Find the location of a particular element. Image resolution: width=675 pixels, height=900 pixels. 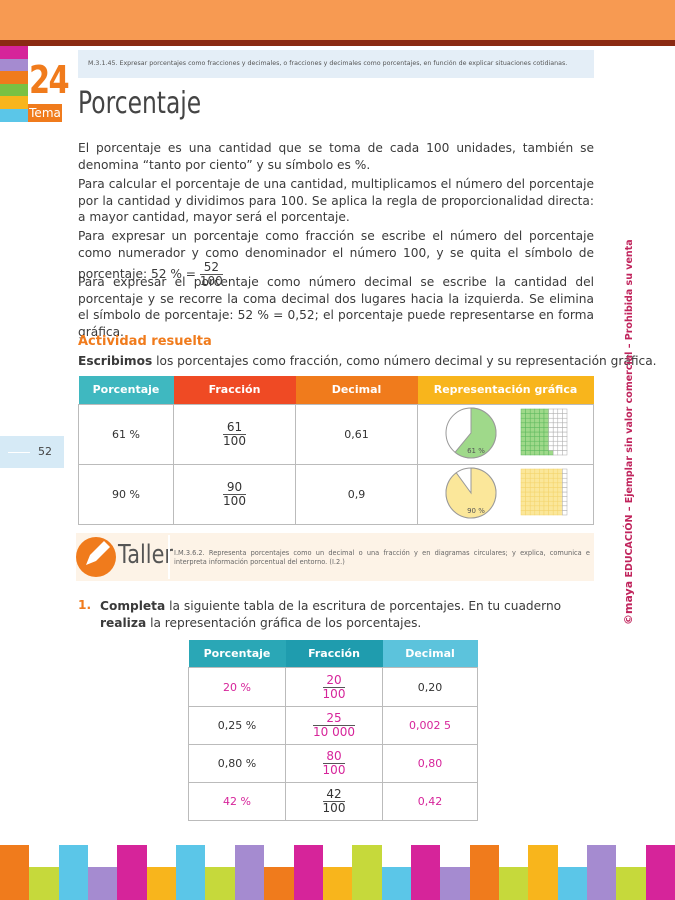

representation: 61 % is located at coordinates (506, 432).